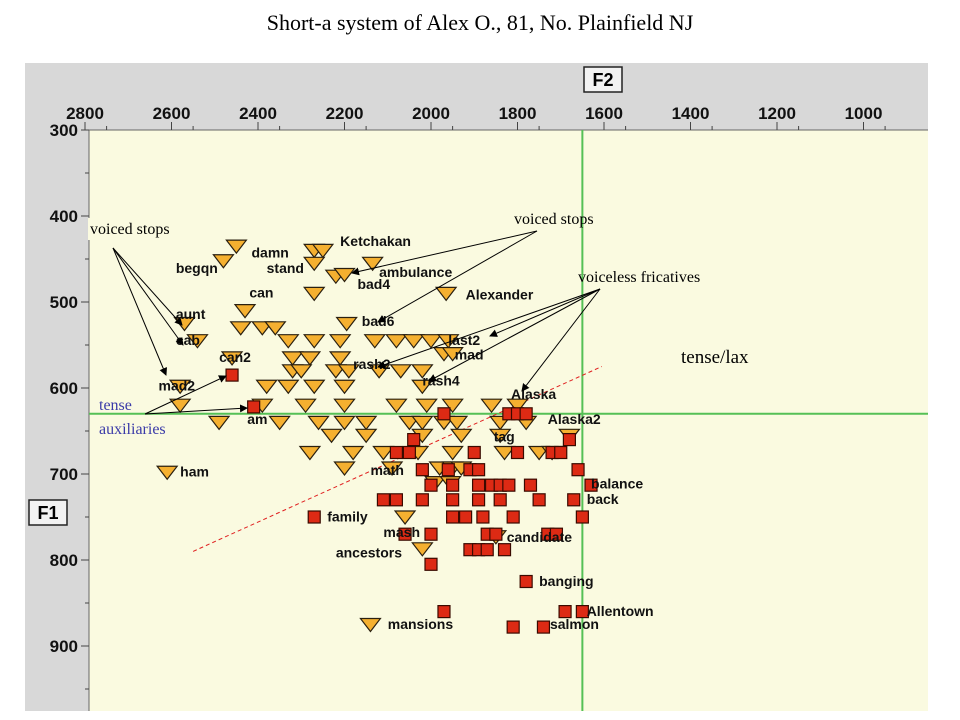 The width and height of the screenshot is (960, 720). Describe the element at coordinates (561, 340) in the screenshot. I see `arrow-fric-alaska` at that location.